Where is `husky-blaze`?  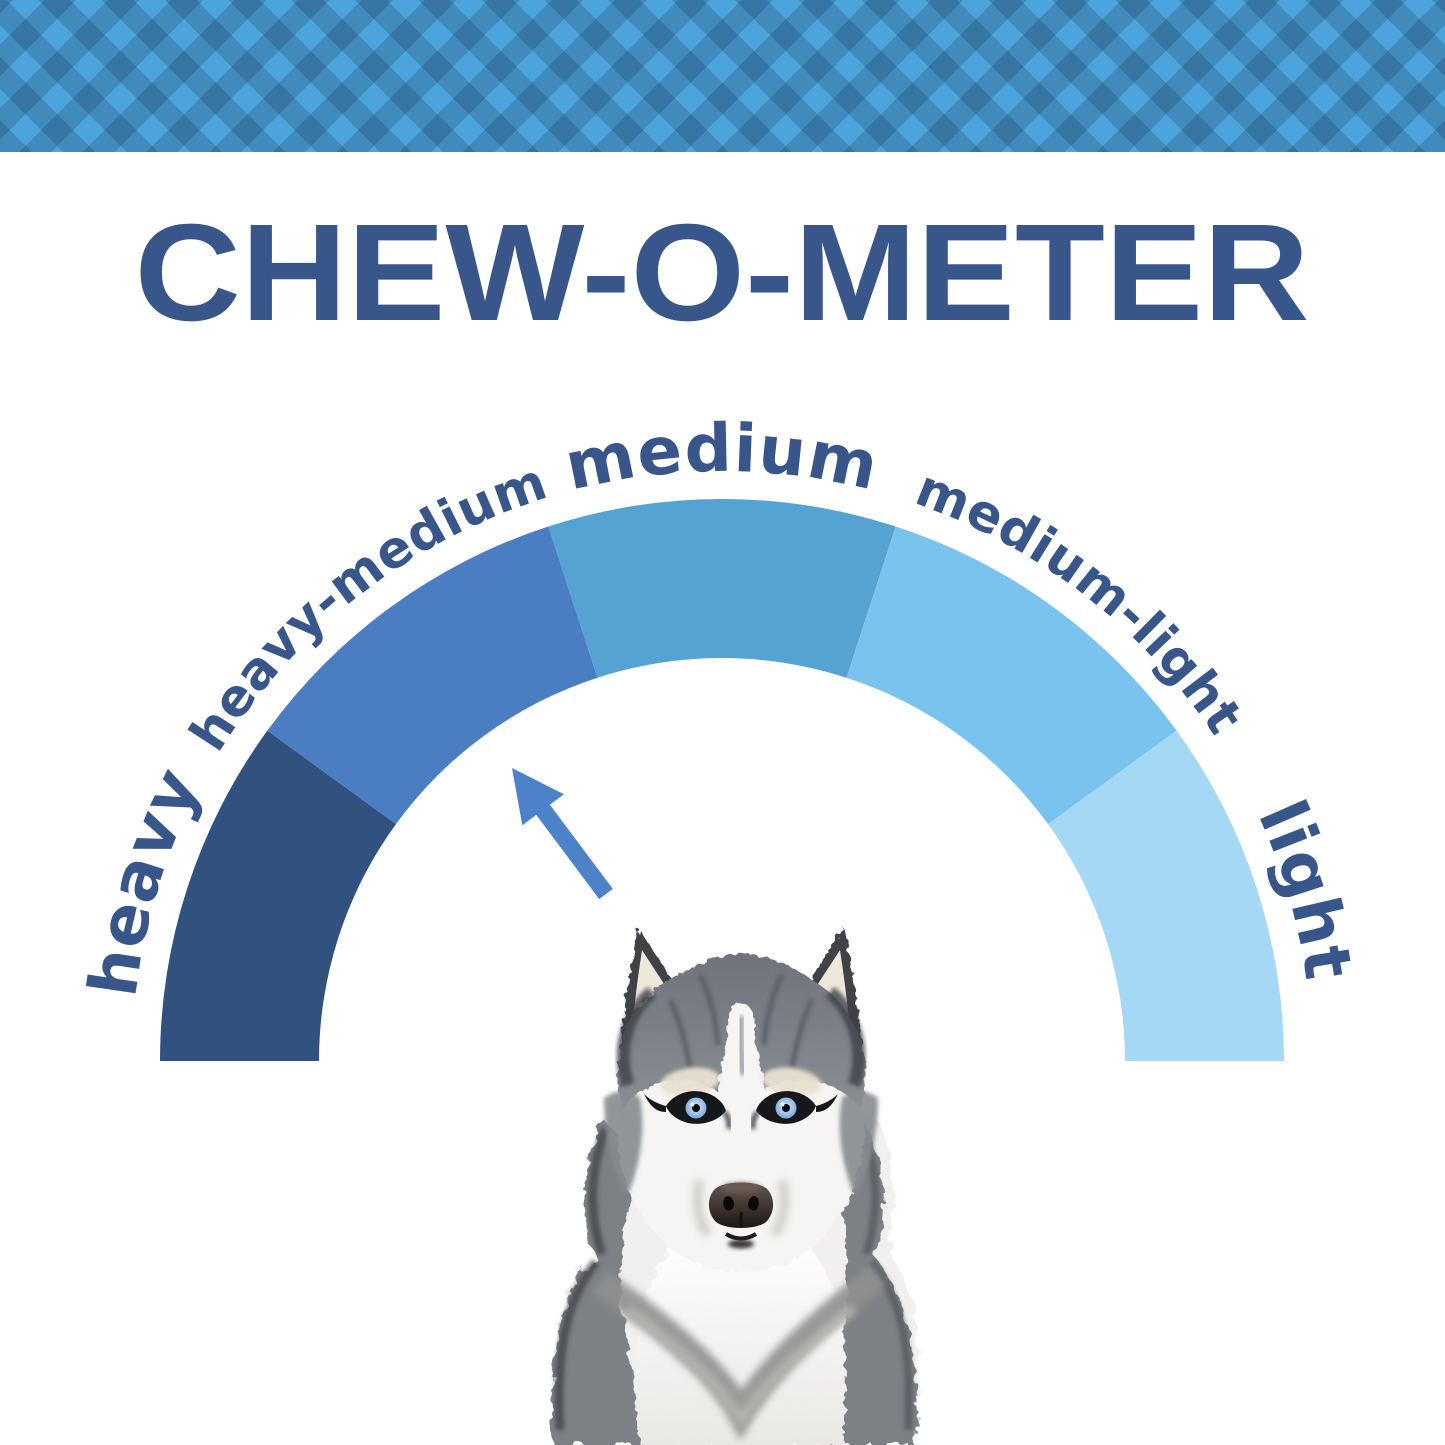 husky-blaze is located at coordinates (741, 1090).